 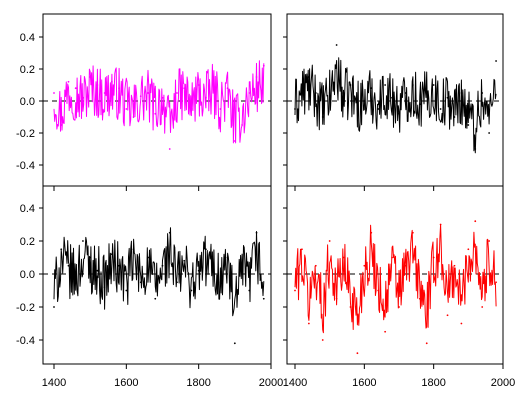 What do you see at coordinates (54, 383) in the screenshot?
I see `x-tick-label: 1400` at bounding box center [54, 383].